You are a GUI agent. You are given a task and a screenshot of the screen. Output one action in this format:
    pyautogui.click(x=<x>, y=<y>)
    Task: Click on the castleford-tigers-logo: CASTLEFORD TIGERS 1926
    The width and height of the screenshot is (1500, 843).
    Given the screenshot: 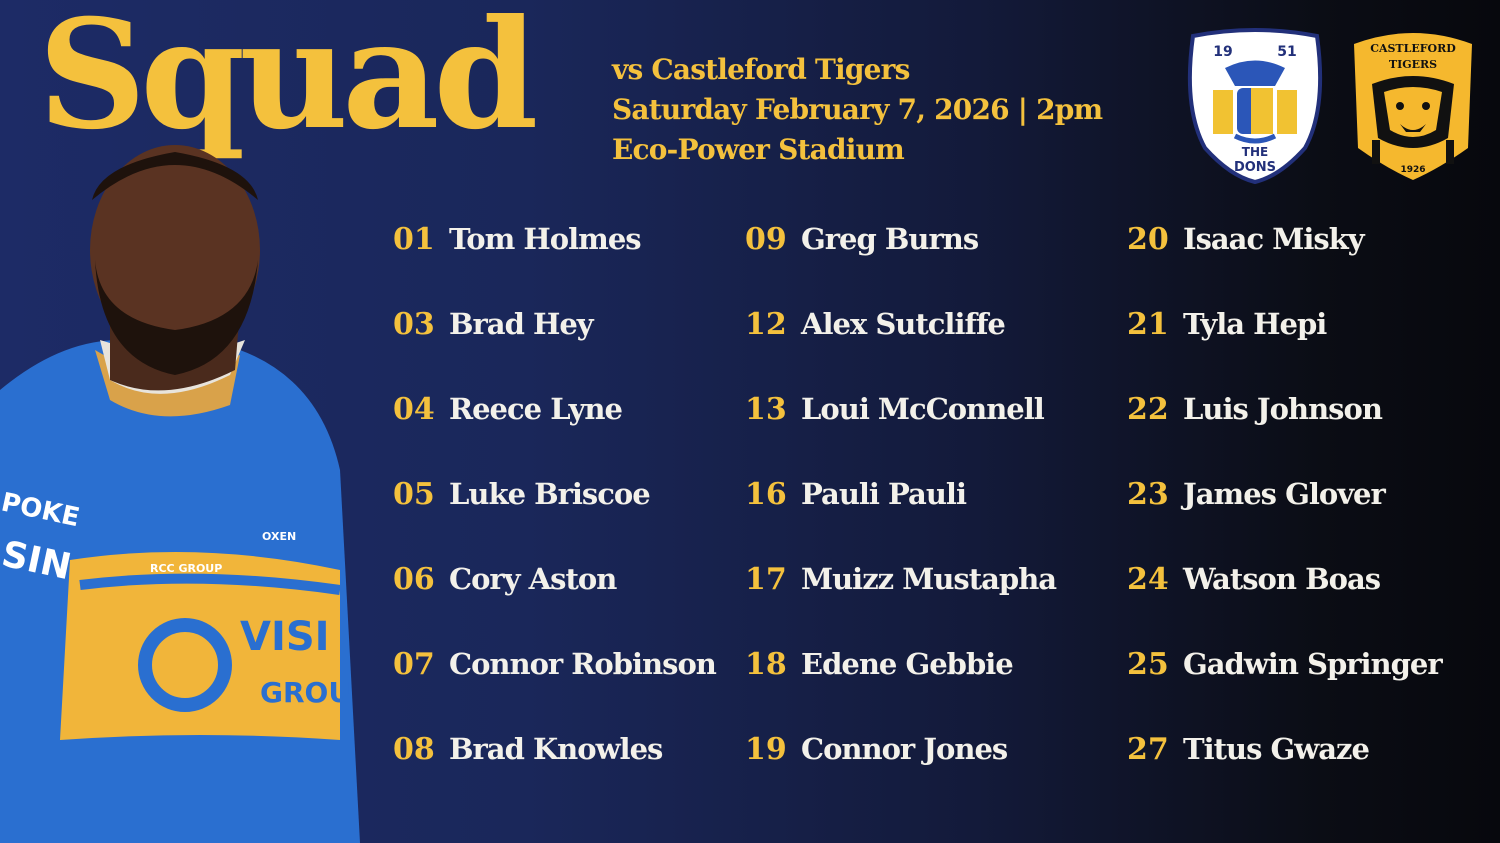 What is the action you would take?
    pyautogui.click(x=1413, y=106)
    